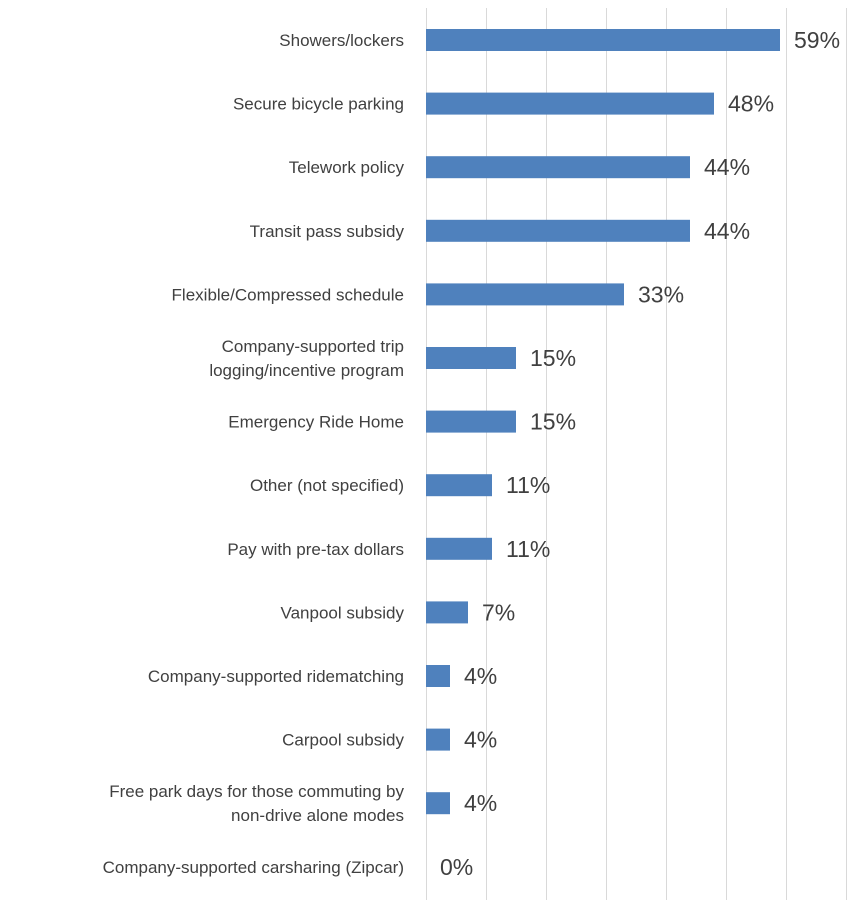  What do you see at coordinates (661, 294) in the screenshot?
I see `data-label: 33%` at bounding box center [661, 294].